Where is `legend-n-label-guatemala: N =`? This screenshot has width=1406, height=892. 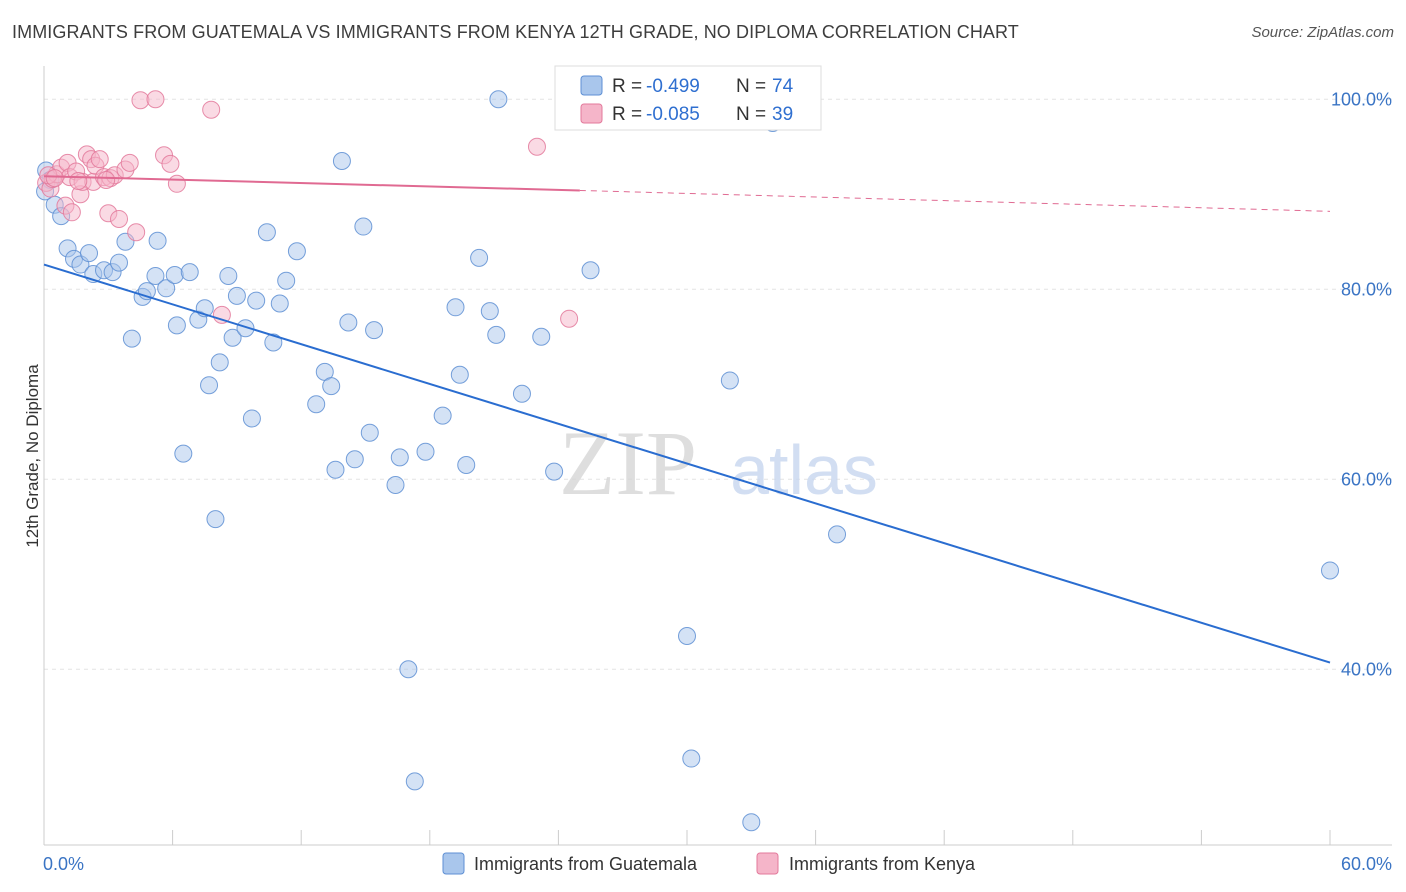 legend-n-label-guatemala: N = is located at coordinates (751, 86).